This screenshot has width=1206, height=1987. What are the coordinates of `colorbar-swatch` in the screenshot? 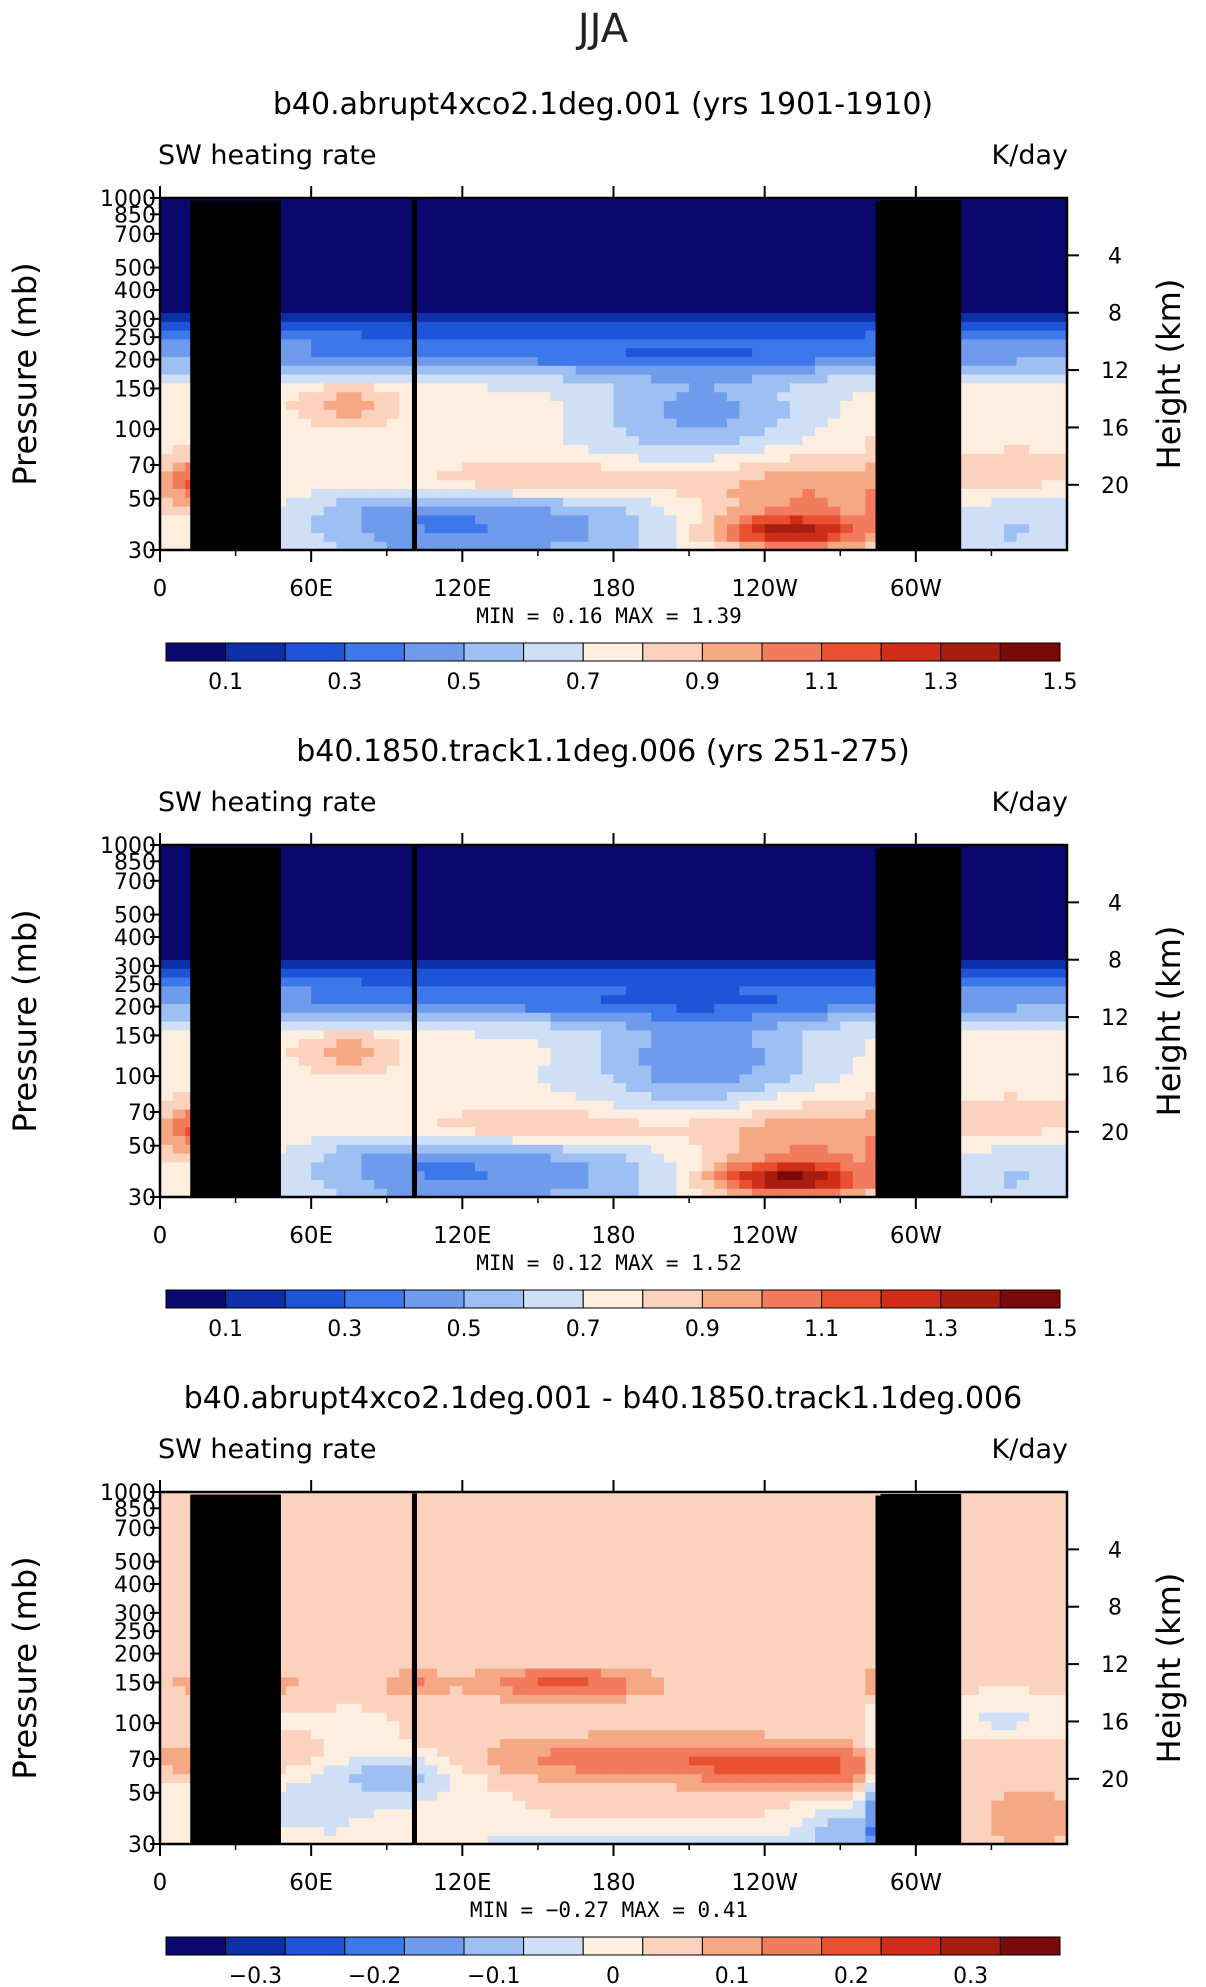 It's located at (434, 652).